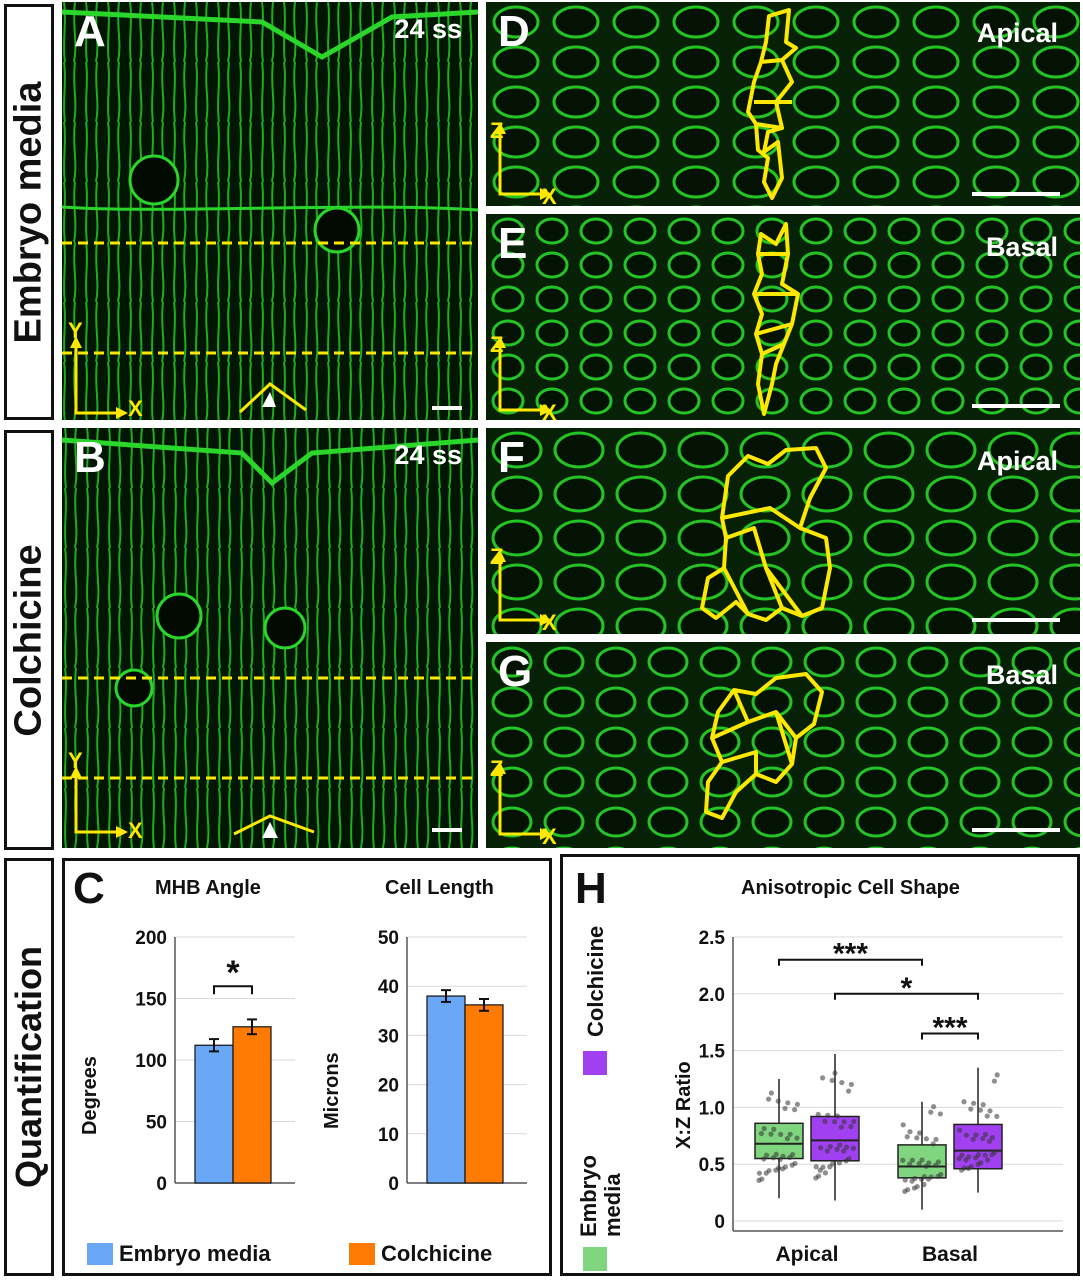 This screenshot has width=1083, height=1280. What do you see at coordinates (437, 1253) in the screenshot?
I see `legend-label-colchicine: Colchicine` at bounding box center [437, 1253].